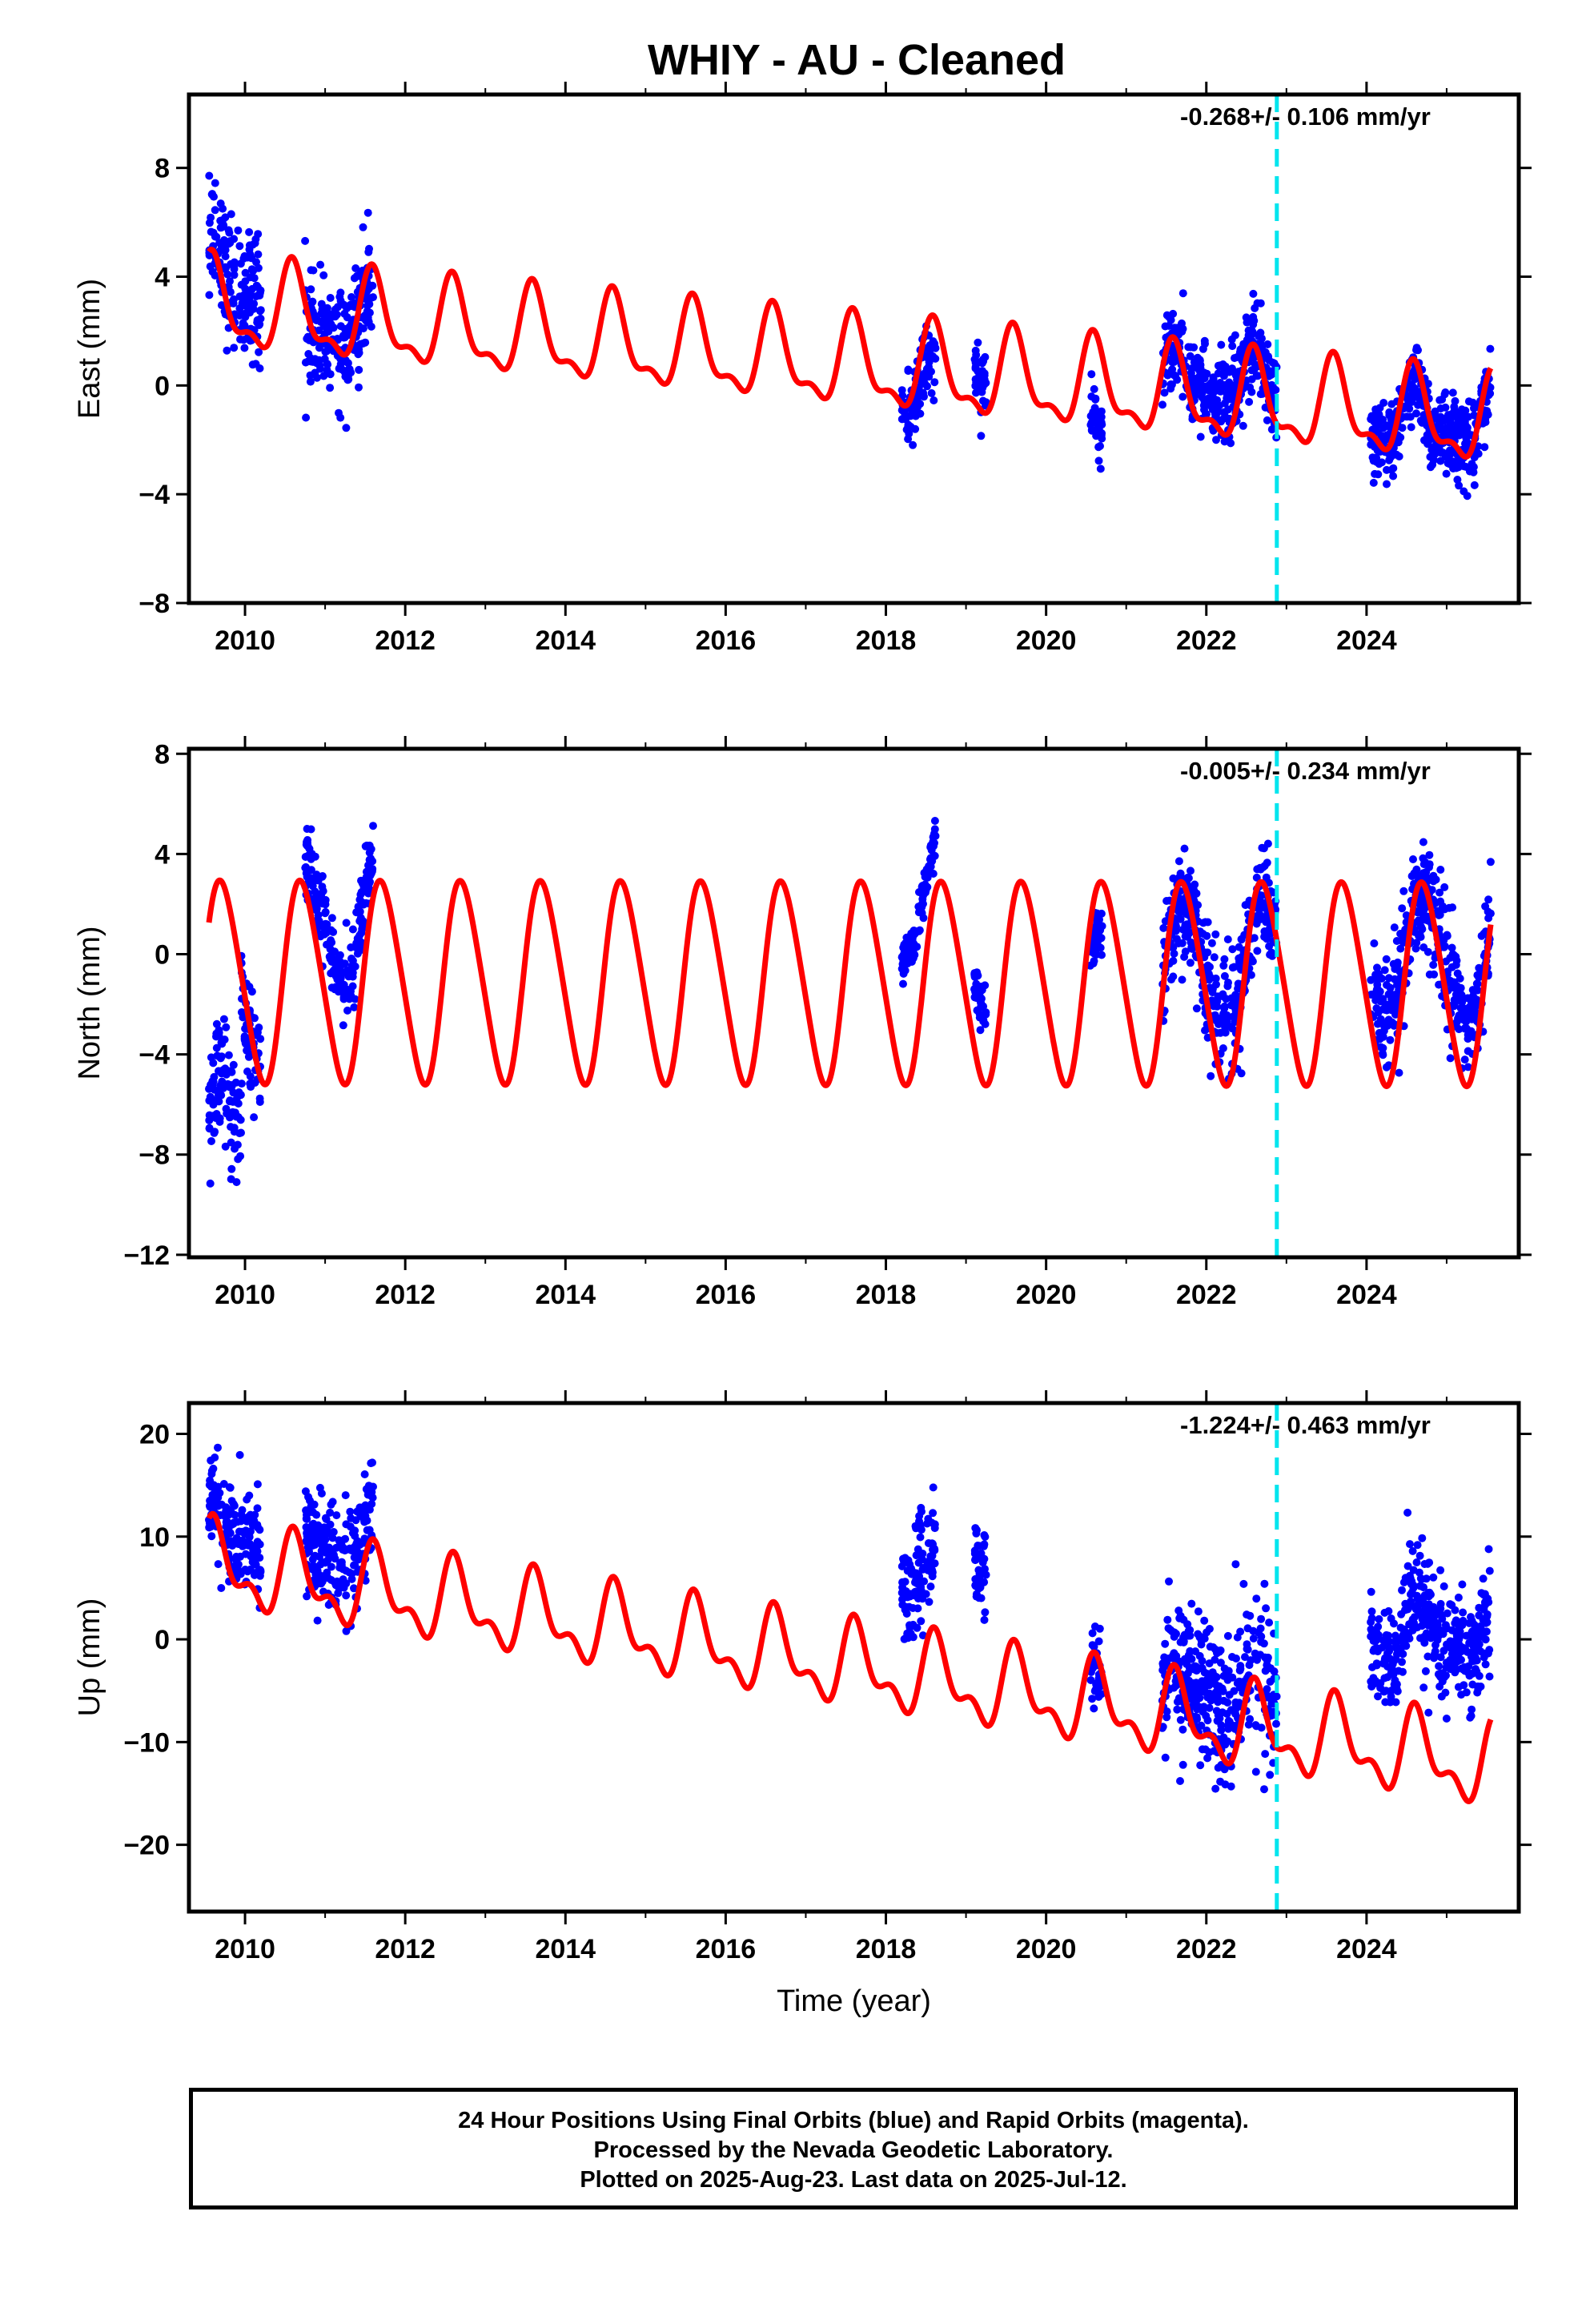 The width and height of the screenshot is (1582, 2324). Describe the element at coordinates (405, 640) in the screenshot. I see `east-x-tick-label: 2012` at that location.